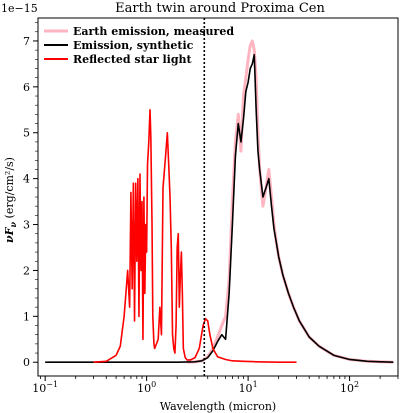 This screenshot has height=413, width=401. I want to click on x-tick-label: 10², so click(349, 387).